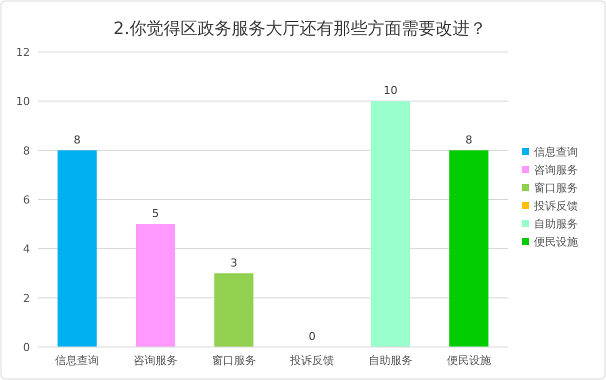 The width and height of the screenshot is (606, 380). What do you see at coordinates (300, 29) in the screenshot?
I see `chart-title: 2.你觉得区政务服务大厅还有那些方面需要改进？` at bounding box center [300, 29].